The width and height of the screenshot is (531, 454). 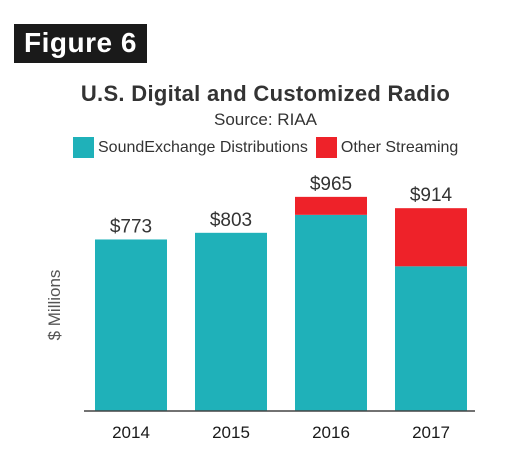 I want to click on chart-title: U.S. Digital and Customized Radio, so click(x=265, y=93).